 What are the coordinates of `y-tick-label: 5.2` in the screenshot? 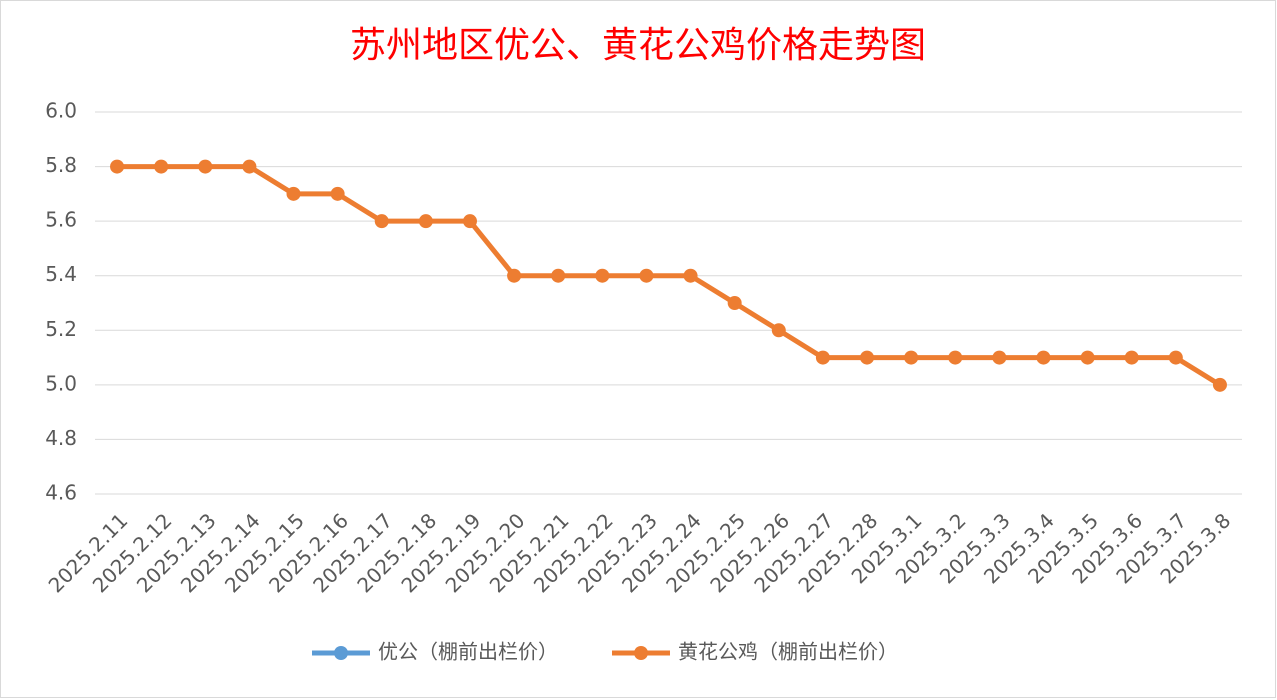 It's located at (61, 329).